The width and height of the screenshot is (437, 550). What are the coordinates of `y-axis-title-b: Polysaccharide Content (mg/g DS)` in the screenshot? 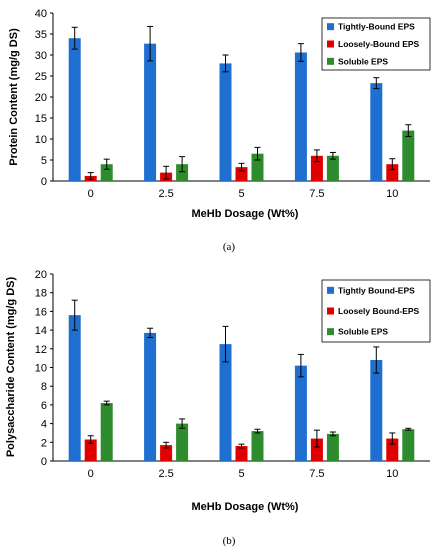 It's located at (11, 367).